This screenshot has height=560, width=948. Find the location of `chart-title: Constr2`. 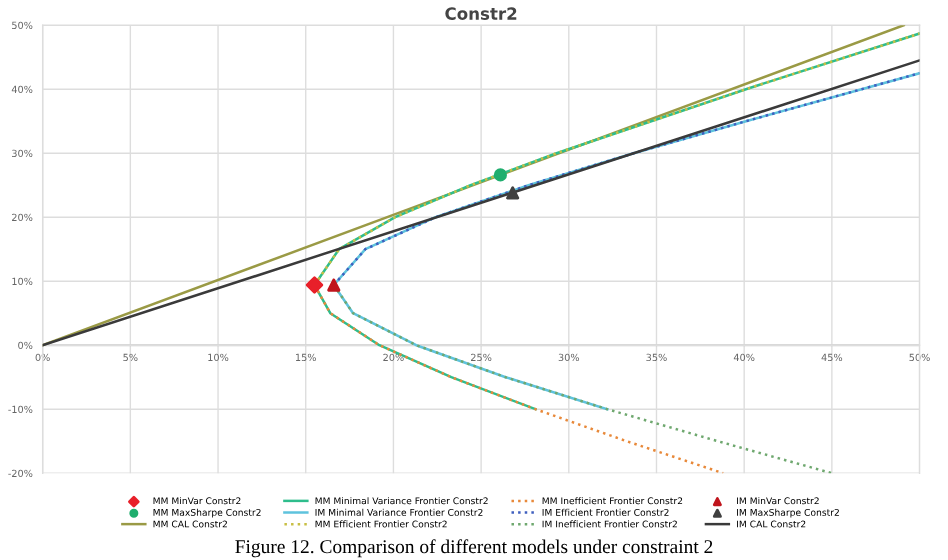

chart-title: Constr2 is located at coordinates (481, 13).